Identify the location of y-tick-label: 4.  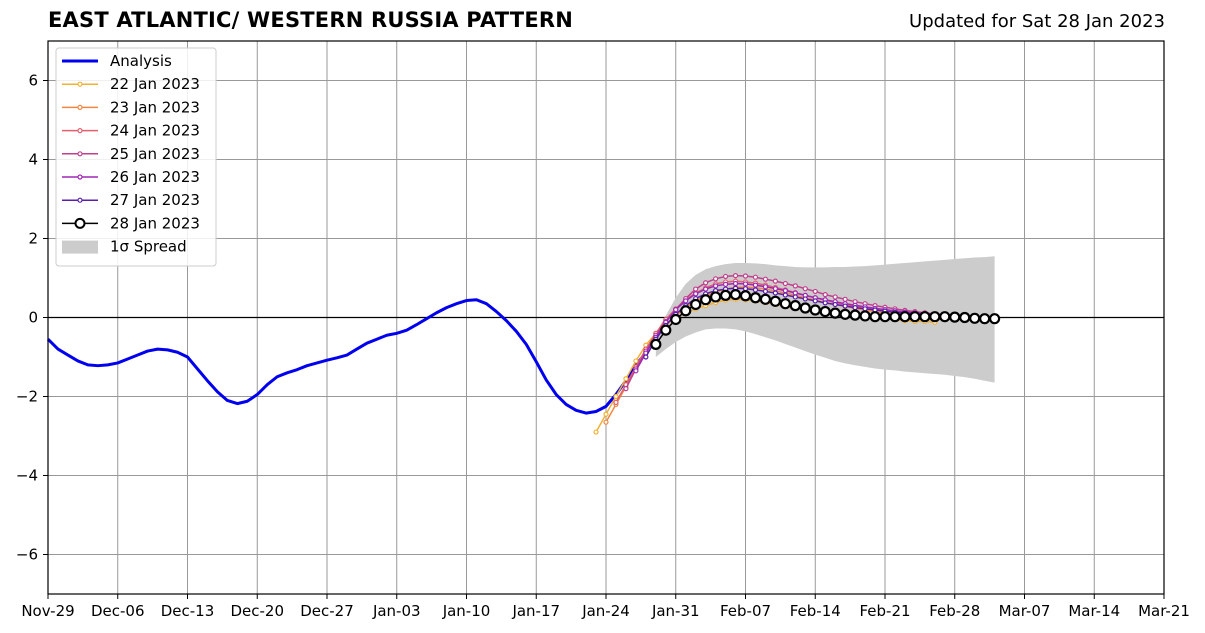
(33, 160).